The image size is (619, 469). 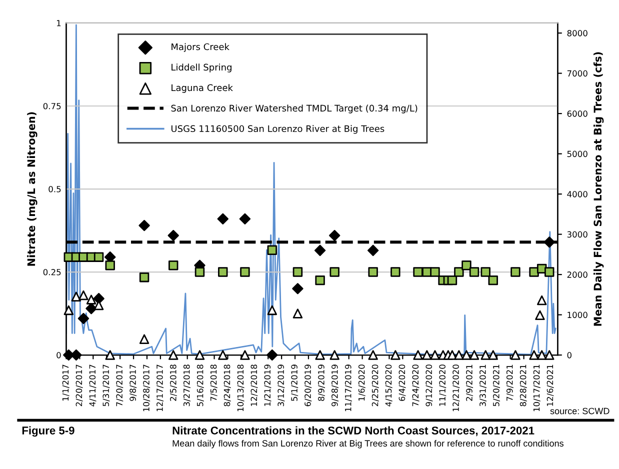 I want to click on x-tick-label: 5/1/2019, so click(x=294, y=382).